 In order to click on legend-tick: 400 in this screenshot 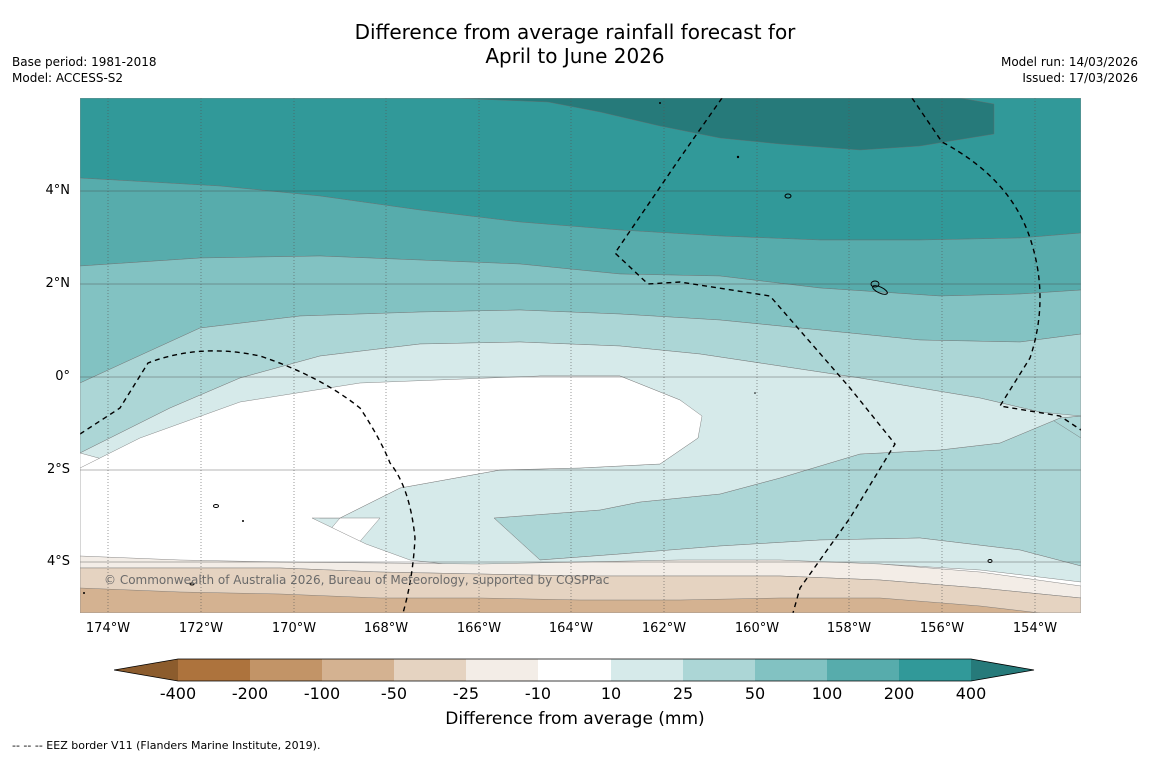, I will do `click(971, 693)`.